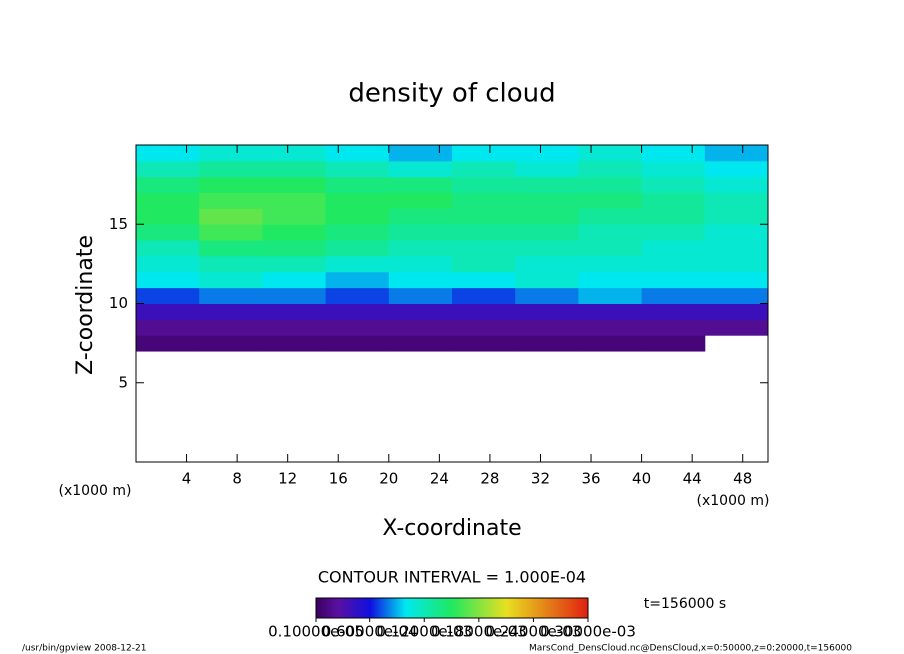  Describe the element at coordinates (388, 479) in the screenshot. I see `x-tick-label: 20` at that location.